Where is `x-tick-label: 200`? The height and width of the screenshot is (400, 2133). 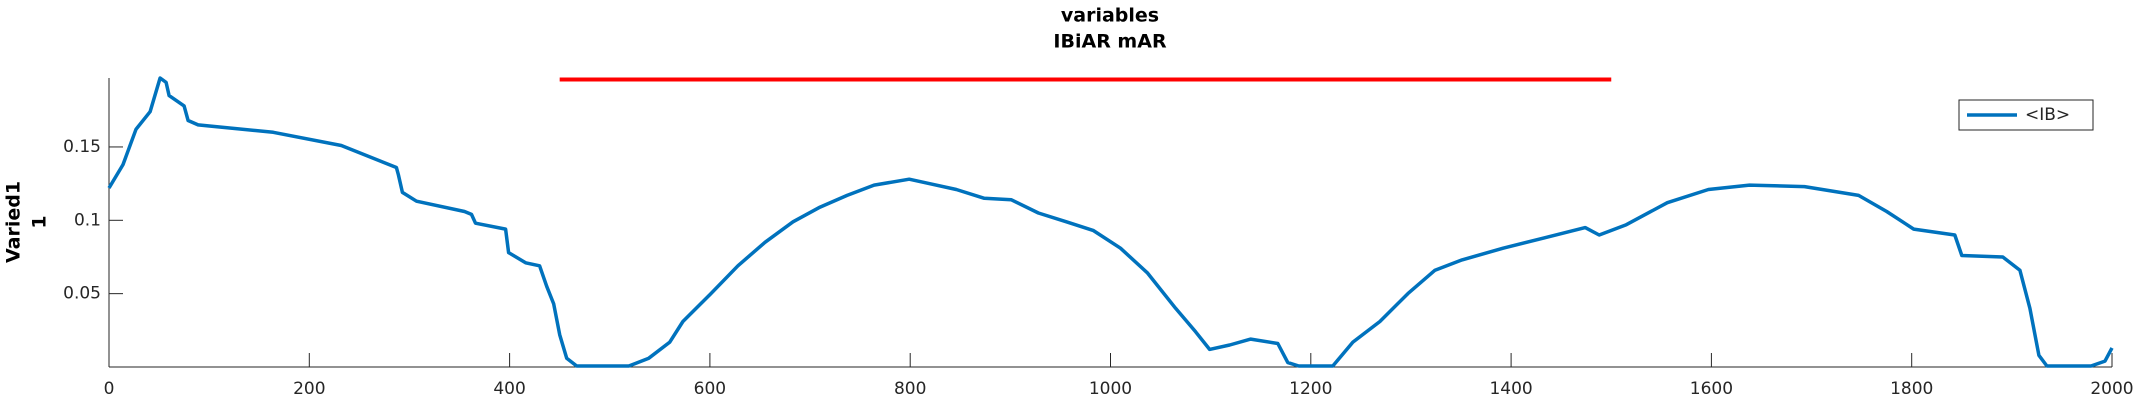 x-tick-label: 200 is located at coordinates (309, 389).